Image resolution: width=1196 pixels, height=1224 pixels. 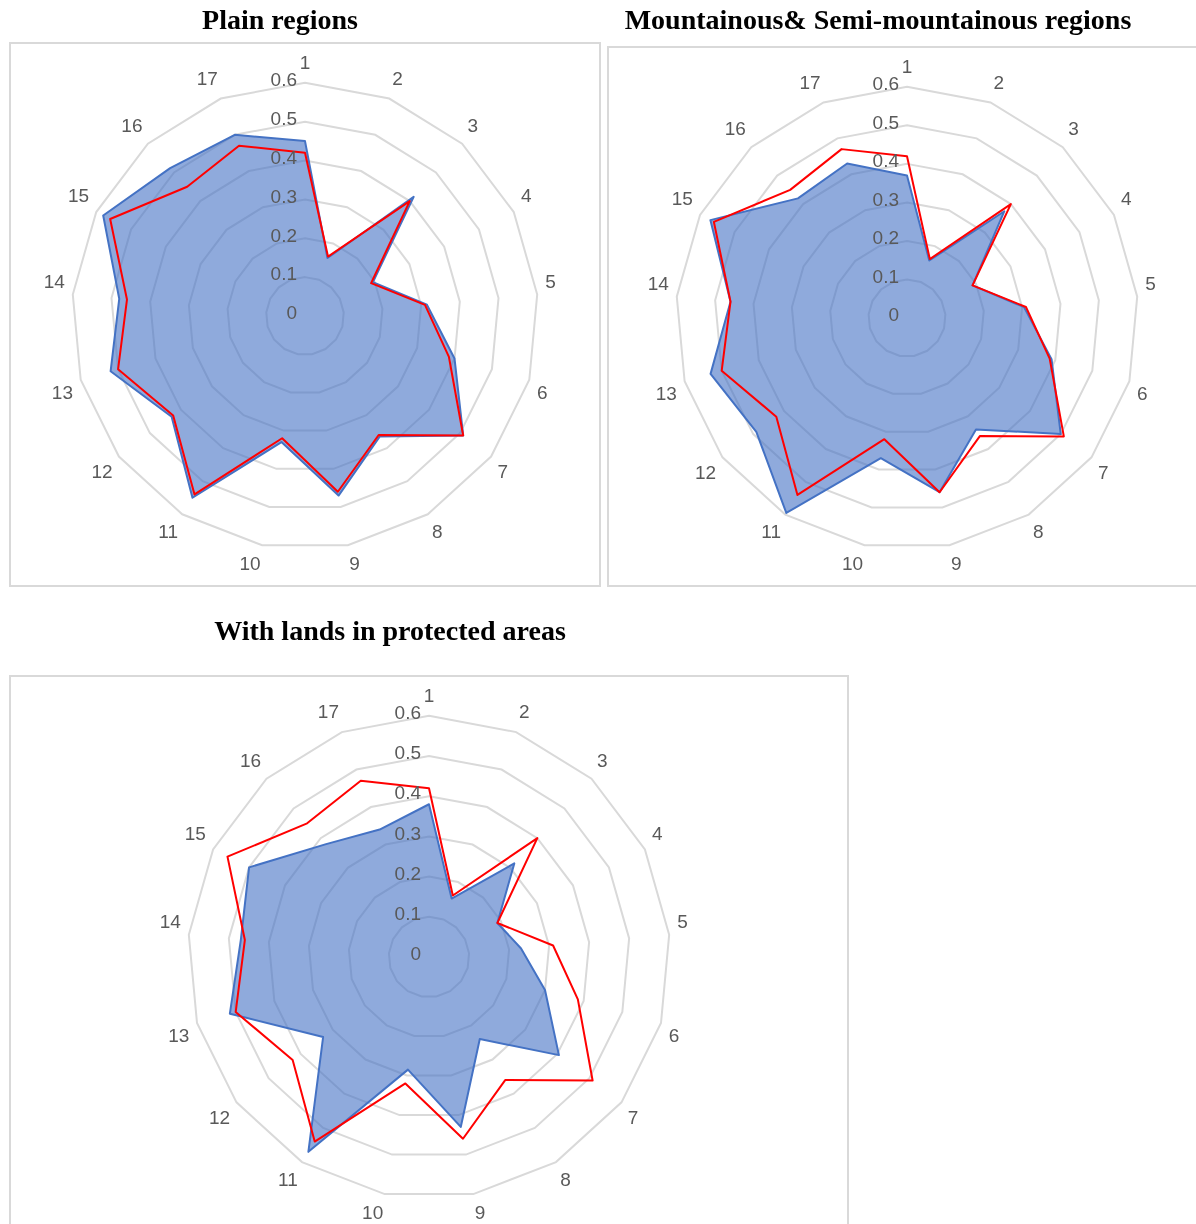 What do you see at coordinates (390, 631) in the screenshot?
I see `chart-title: With lands in protected areas` at bounding box center [390, 631].